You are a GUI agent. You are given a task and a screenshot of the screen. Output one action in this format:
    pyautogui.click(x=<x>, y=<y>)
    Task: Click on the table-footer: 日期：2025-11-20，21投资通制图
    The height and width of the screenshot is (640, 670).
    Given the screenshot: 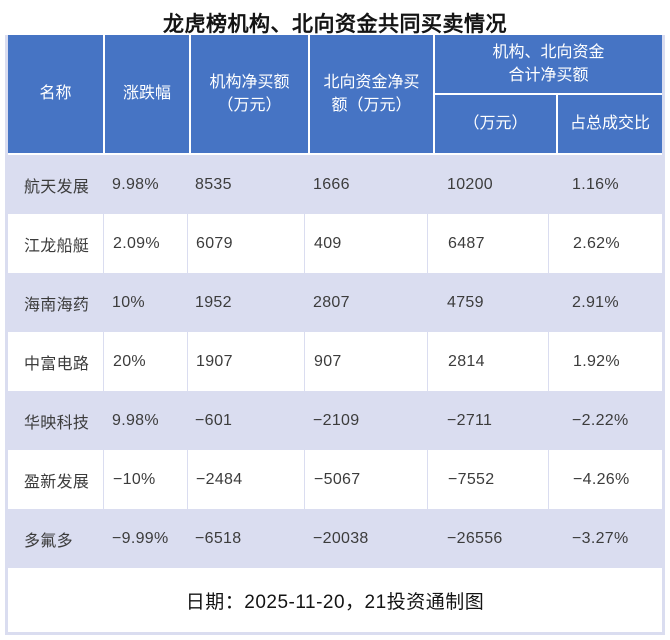 What is the action you would take?
    pyautogui.click(x=335, y=600)
    